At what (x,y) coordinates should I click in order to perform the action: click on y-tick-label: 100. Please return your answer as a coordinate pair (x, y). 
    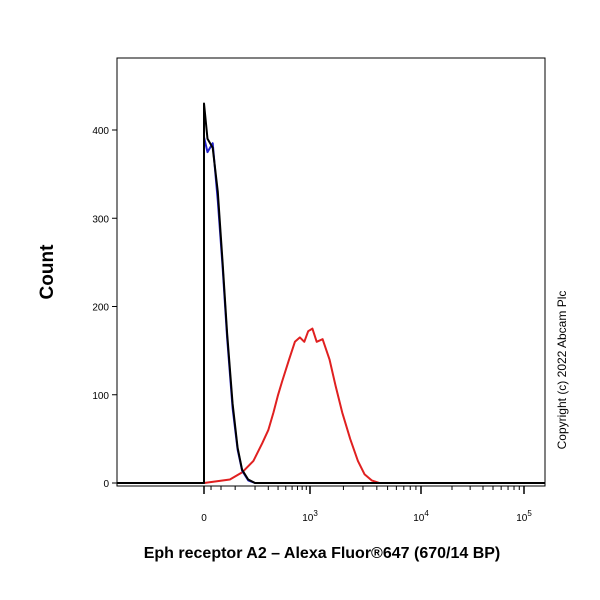
    Looking at the image, I should click on (100, 396).